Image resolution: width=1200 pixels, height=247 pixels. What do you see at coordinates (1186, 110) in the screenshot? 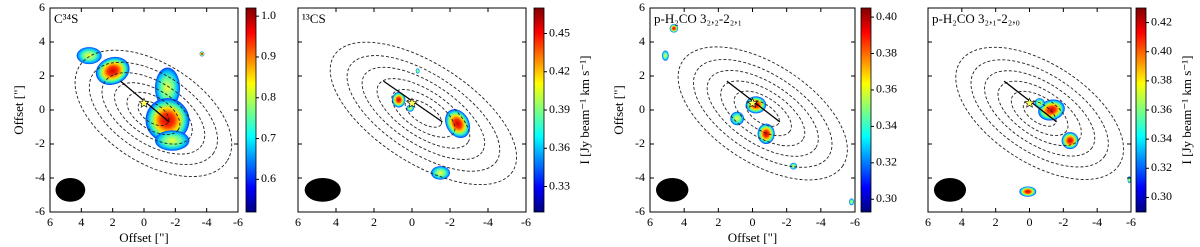
I see `colorbar-label: I [Jy beam⁻¹ km s⁻¹]` at bounding box center [1186, 110].